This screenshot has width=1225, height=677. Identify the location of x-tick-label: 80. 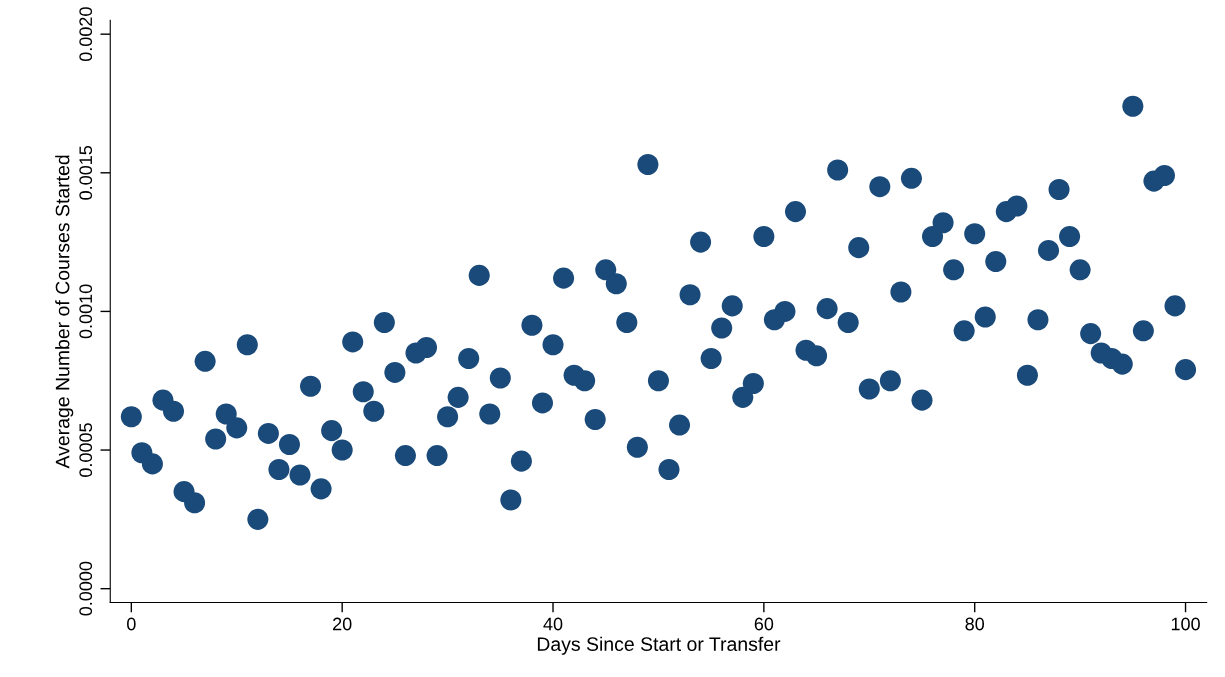
(975, 624).